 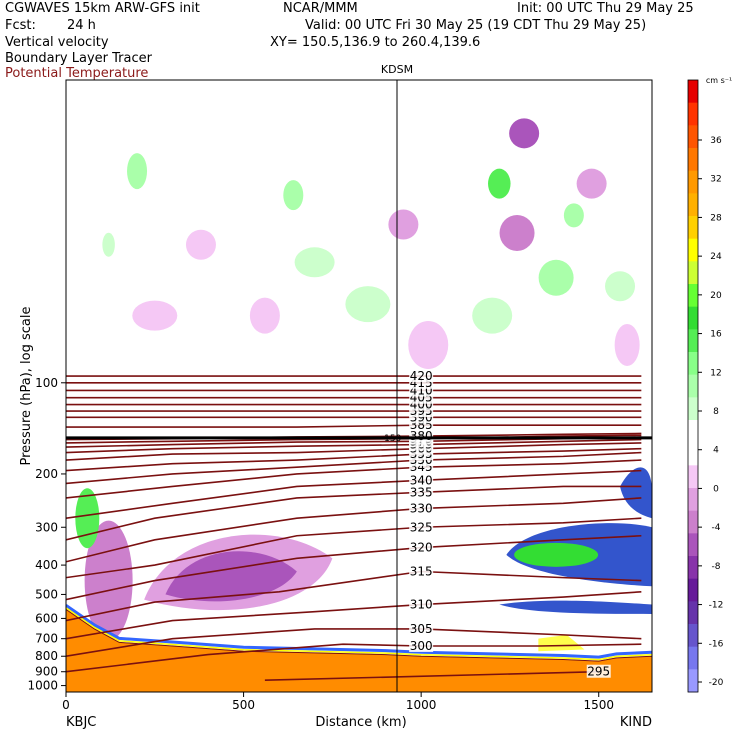 What do you see at coordinates (716, 335) in the screenshot?
I see `colorbar-tick-label: 16` at bounding box center [716, 335].